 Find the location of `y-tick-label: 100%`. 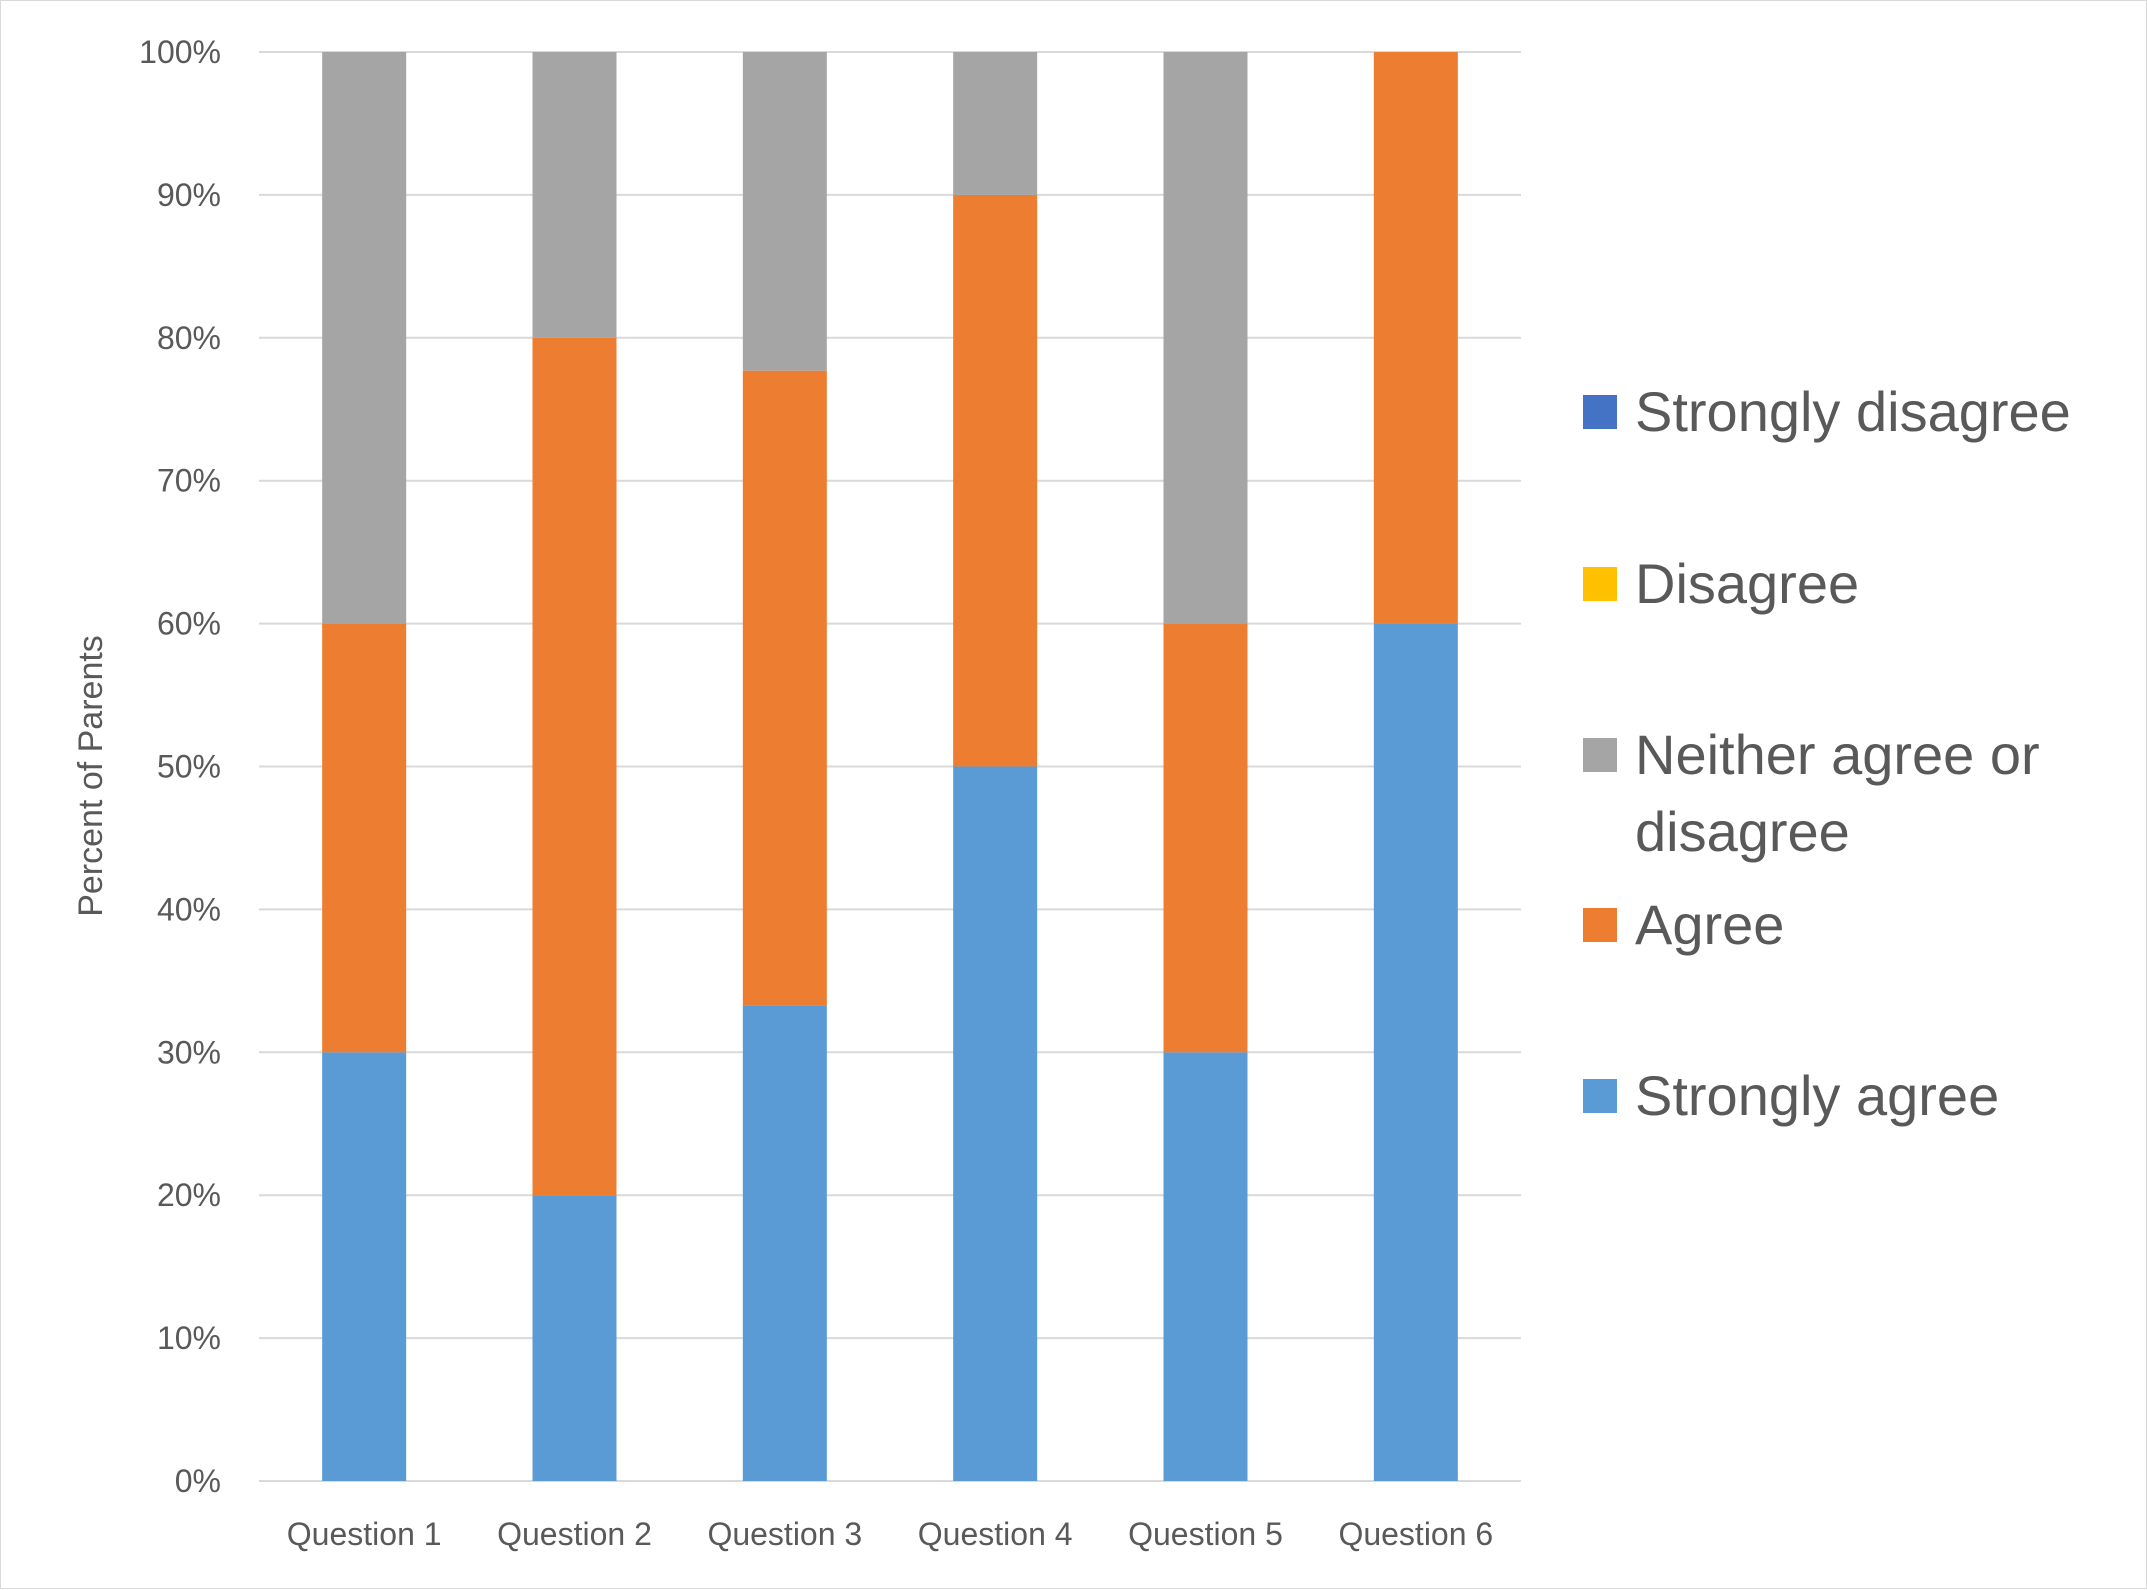

y-tick-label: 100% is located at coordinates (180, 52).